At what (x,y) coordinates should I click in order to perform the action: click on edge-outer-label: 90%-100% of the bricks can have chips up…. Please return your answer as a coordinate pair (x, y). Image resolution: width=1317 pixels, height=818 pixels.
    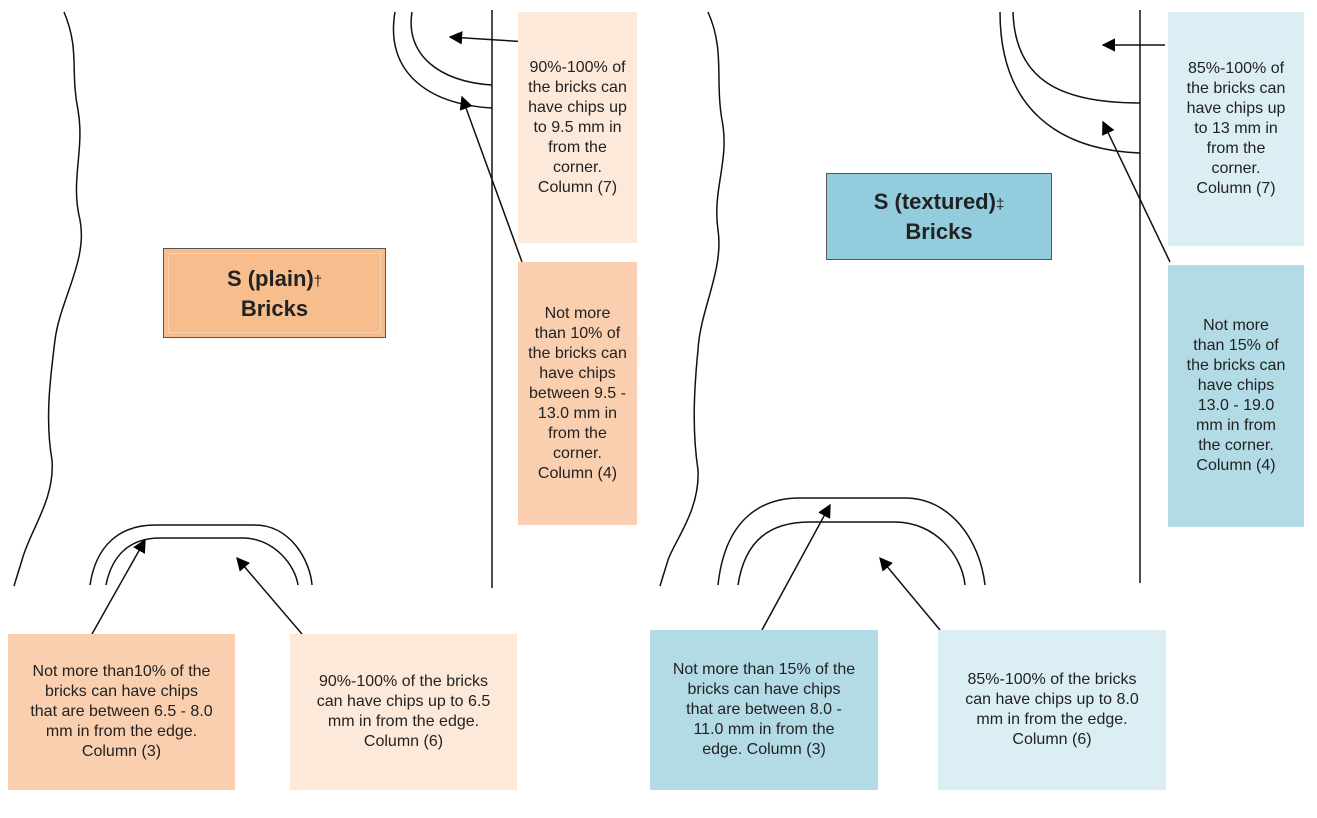
    Looking at the image, I should click on (403, 712).